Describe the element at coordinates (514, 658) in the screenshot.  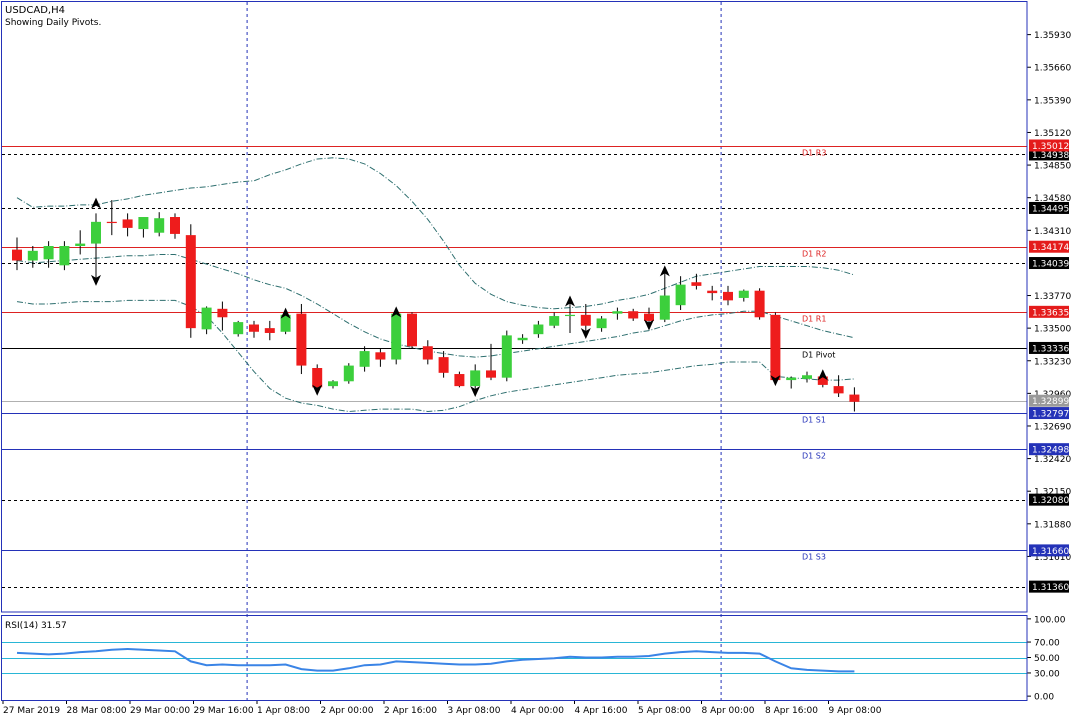
I see `rsi-panel-frame` at that location.